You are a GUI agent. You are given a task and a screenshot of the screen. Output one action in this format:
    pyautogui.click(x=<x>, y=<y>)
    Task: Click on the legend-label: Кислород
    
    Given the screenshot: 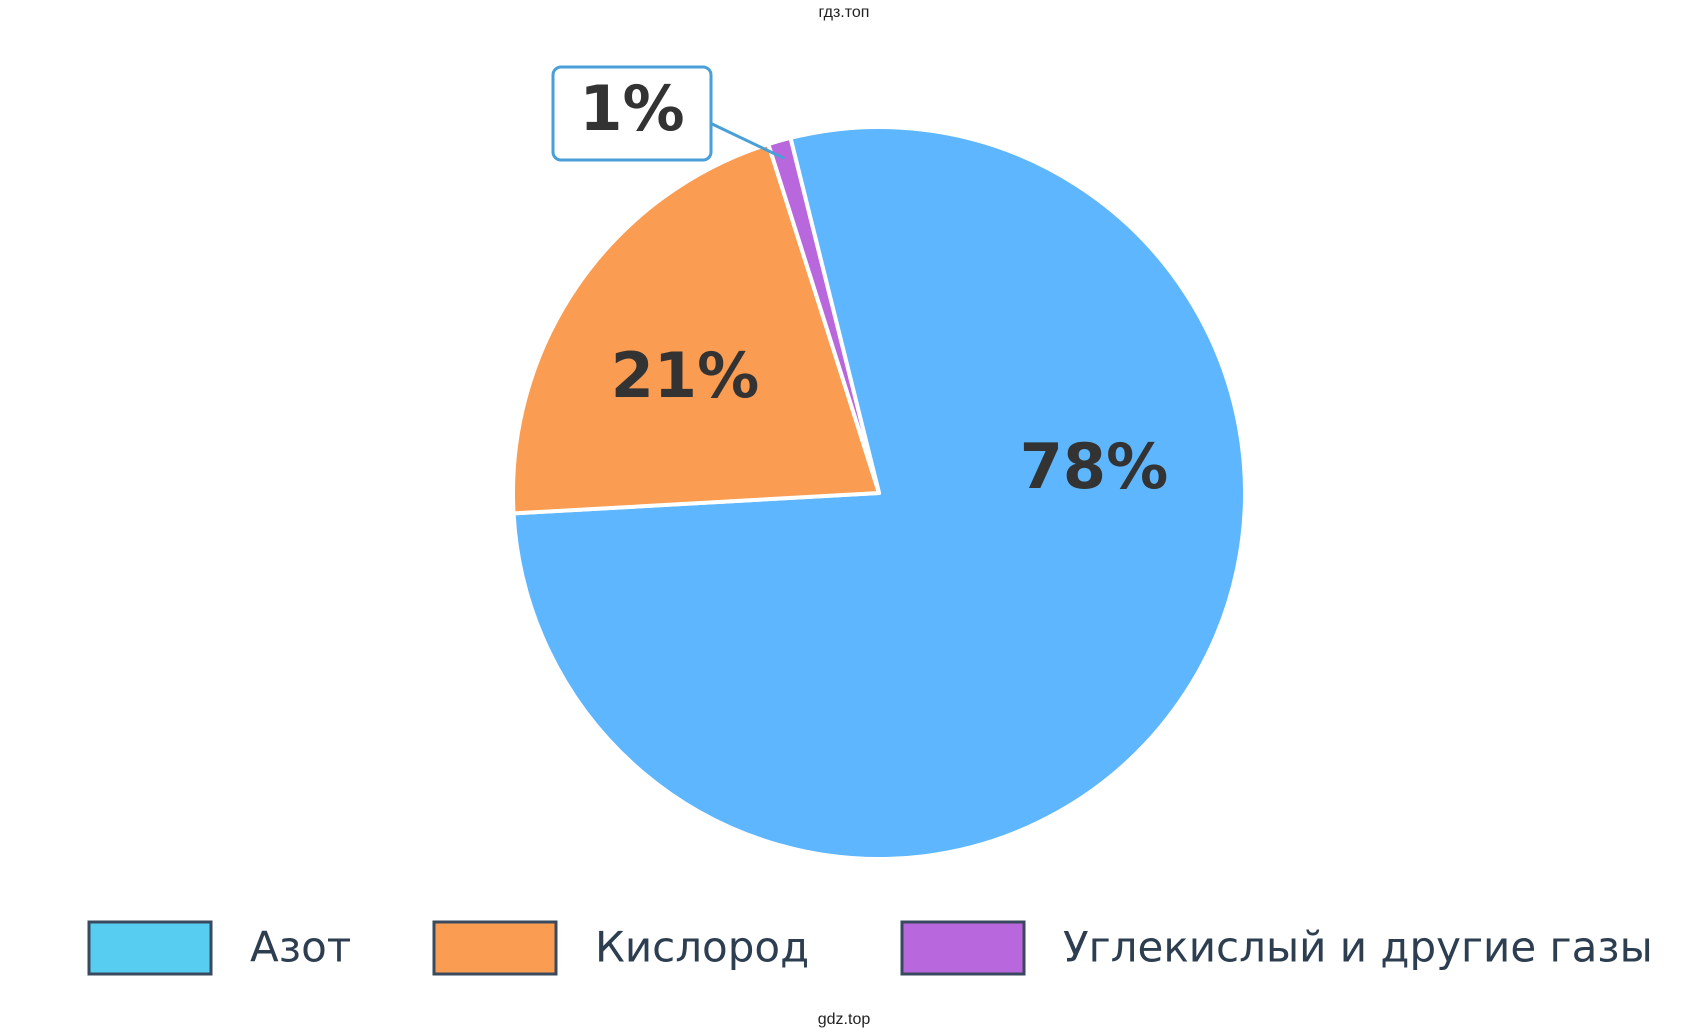 What is the action you would take?
    pyautogui.click(x=702, y=947)
    